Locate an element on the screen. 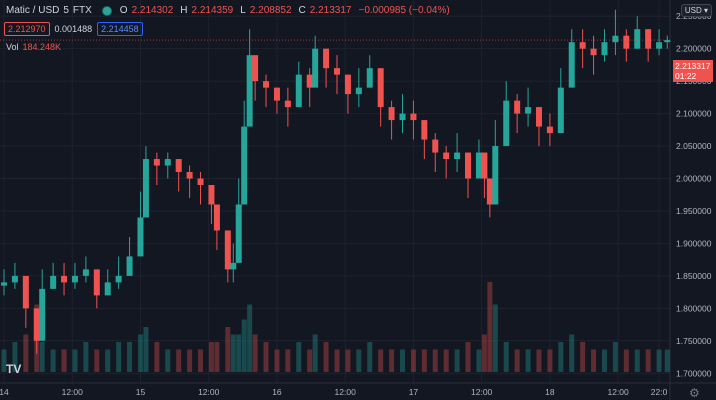 Image resolution: width=716 pixels, height=400 pixels. symbol-name: Matic / USD is located at coordinates (33, 10).